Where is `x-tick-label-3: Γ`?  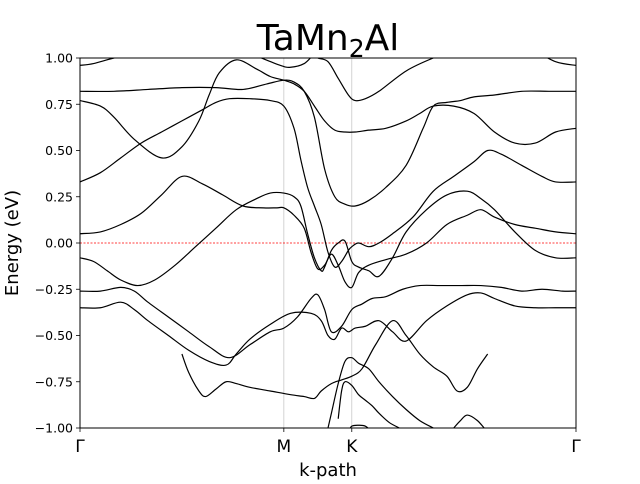 x-tick-label-3: Γ is located at coordinates (576, 447).